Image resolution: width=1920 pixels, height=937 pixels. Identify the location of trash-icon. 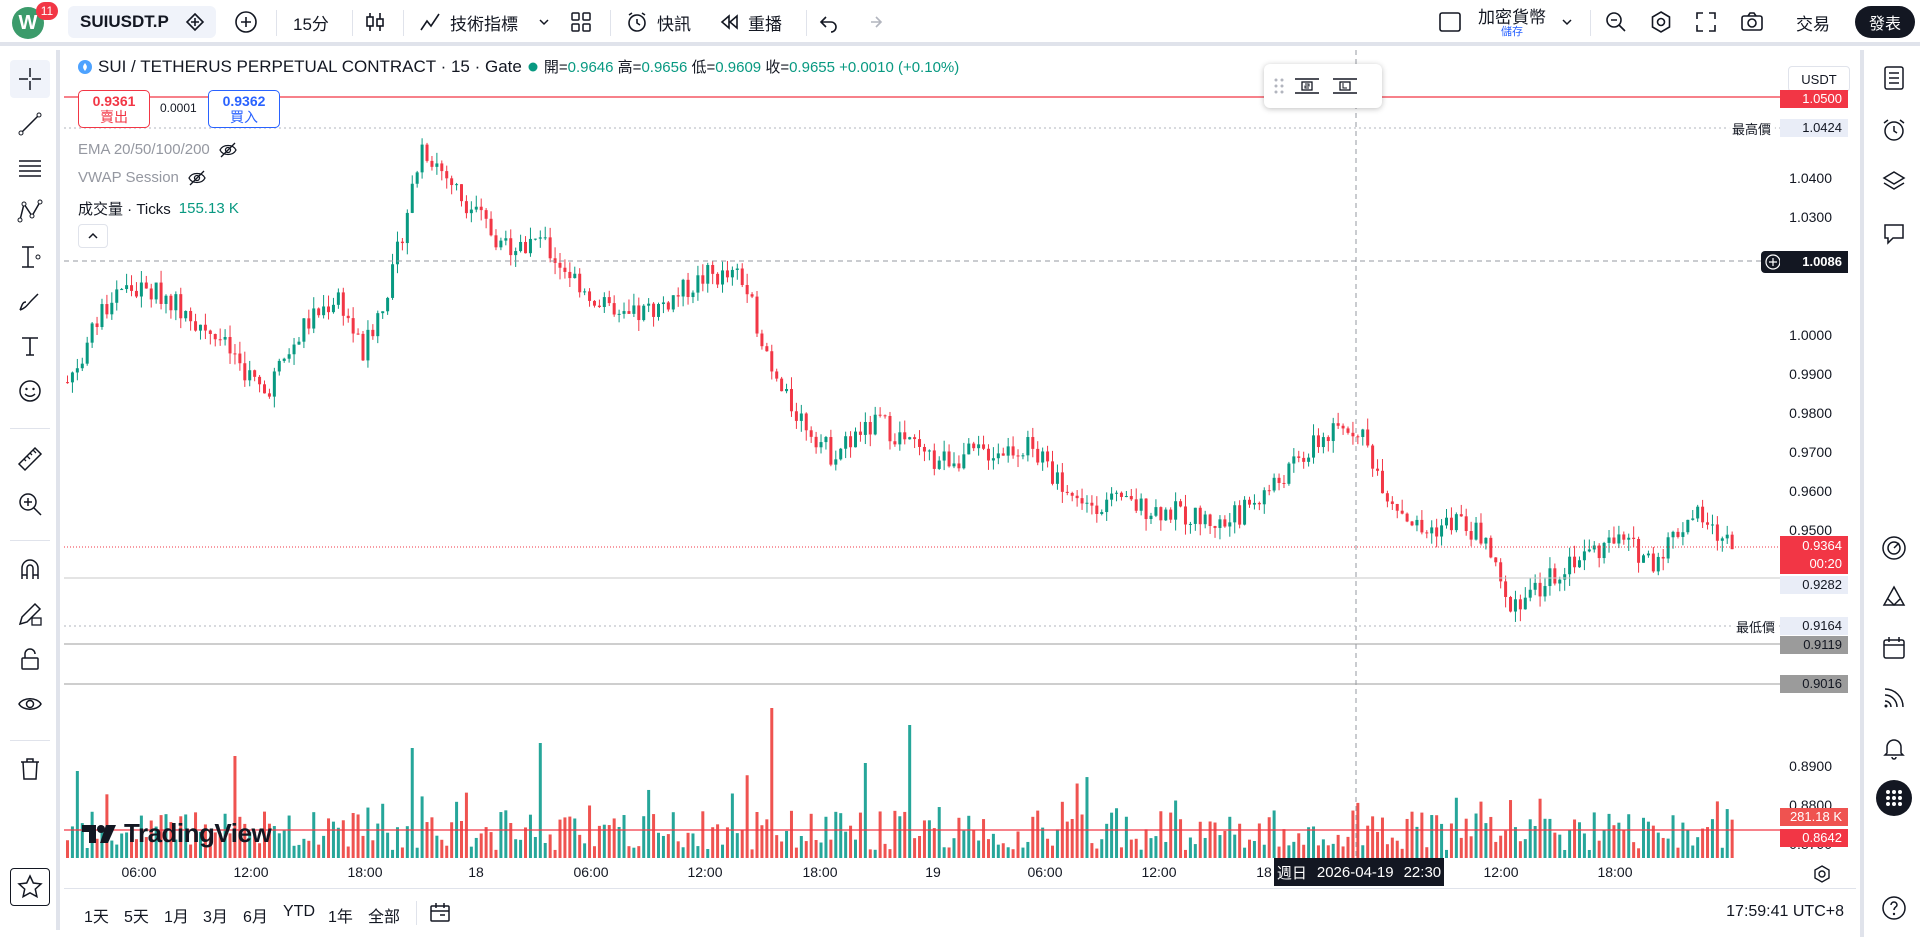
(30, 769).